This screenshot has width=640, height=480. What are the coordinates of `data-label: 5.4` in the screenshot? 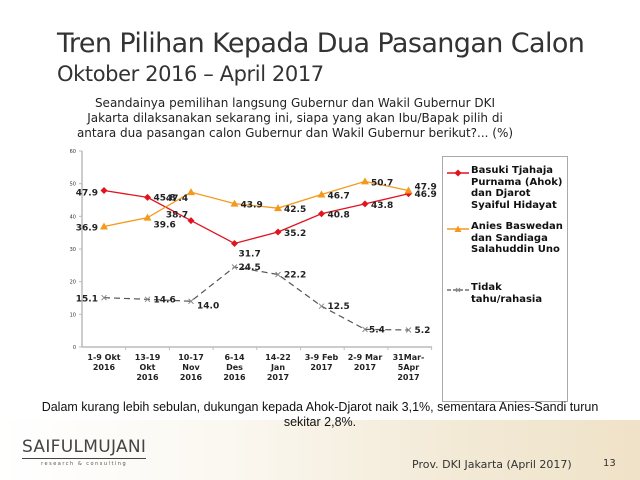 It's located at (377, 330).